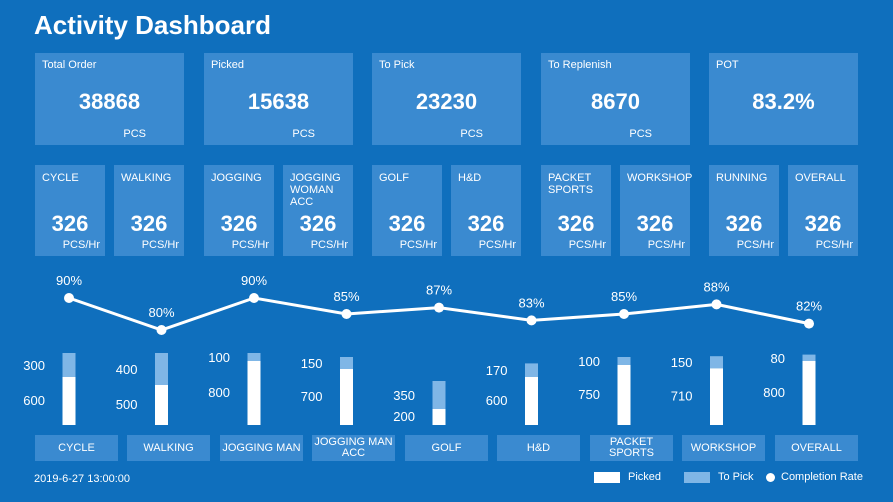 The image size is (893, 502). I want to click on legend-completion-rate: Completion Rate, so click(814, 477).